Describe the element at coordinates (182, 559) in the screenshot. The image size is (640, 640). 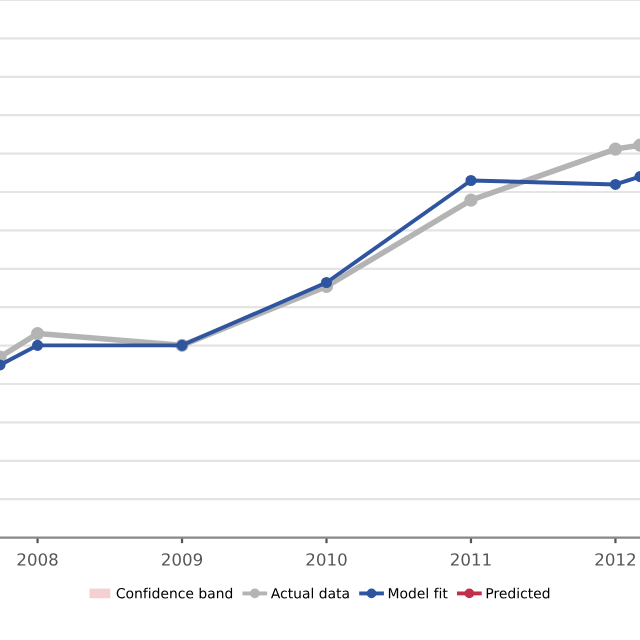
I see `x-tick-label: 2009` at that location.